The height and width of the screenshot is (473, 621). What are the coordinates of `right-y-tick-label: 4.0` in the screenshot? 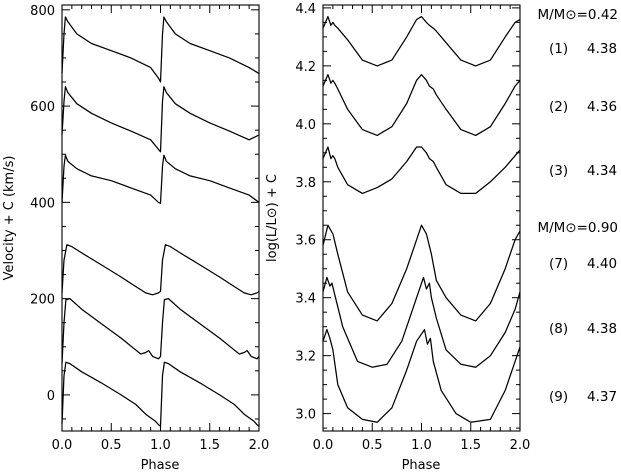 It's located at (305, 125).